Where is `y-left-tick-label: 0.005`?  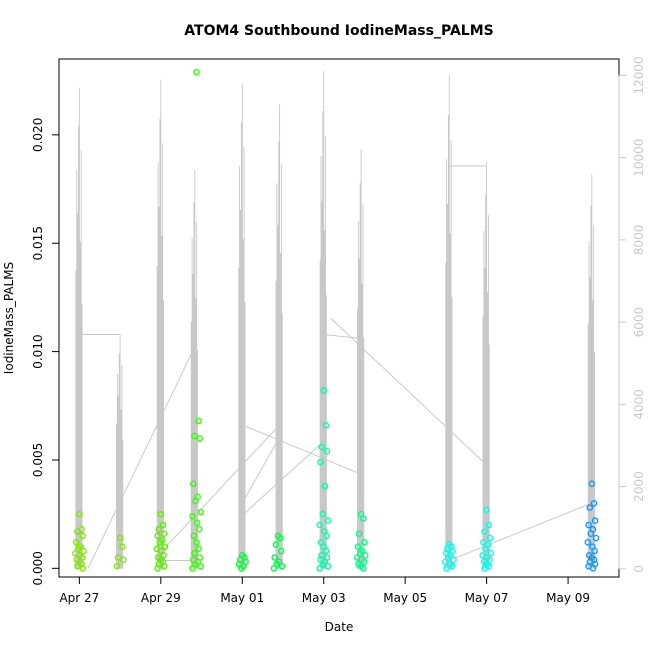 y-left-tick-label: 0.005 is located at coordinates (38, 460).